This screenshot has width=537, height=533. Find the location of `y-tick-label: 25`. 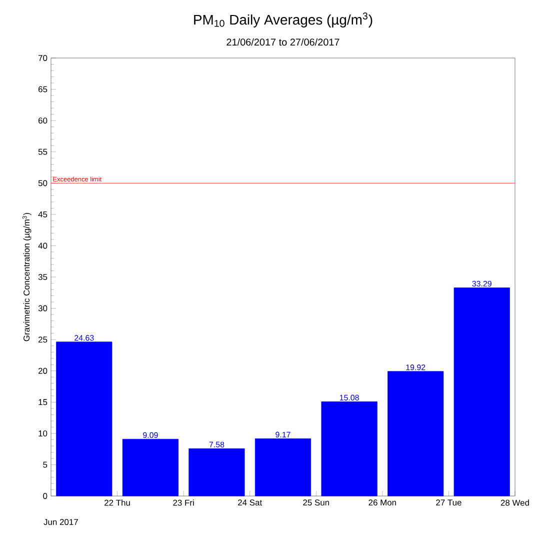

y-tick-label: 25 is located at coordinates (43, 339).